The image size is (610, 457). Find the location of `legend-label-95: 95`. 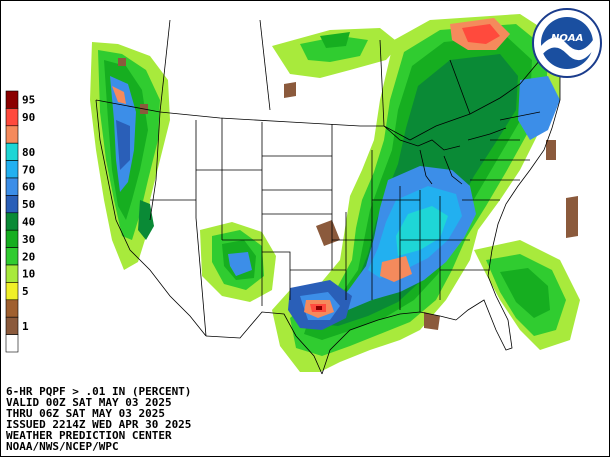

legend-label-95: 95 is located at coordinates (28, 100).